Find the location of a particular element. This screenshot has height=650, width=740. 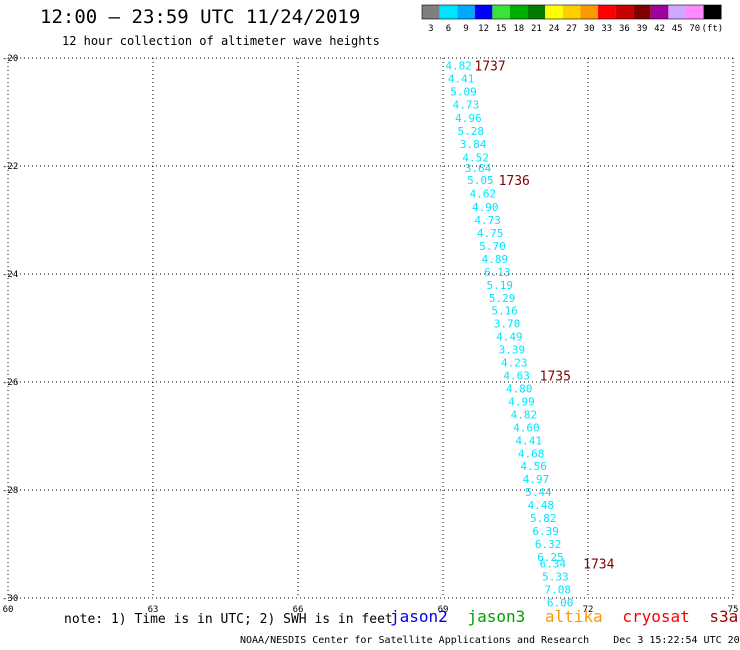

wave-height-label: 3.70 is located at coordinates (507, 324).